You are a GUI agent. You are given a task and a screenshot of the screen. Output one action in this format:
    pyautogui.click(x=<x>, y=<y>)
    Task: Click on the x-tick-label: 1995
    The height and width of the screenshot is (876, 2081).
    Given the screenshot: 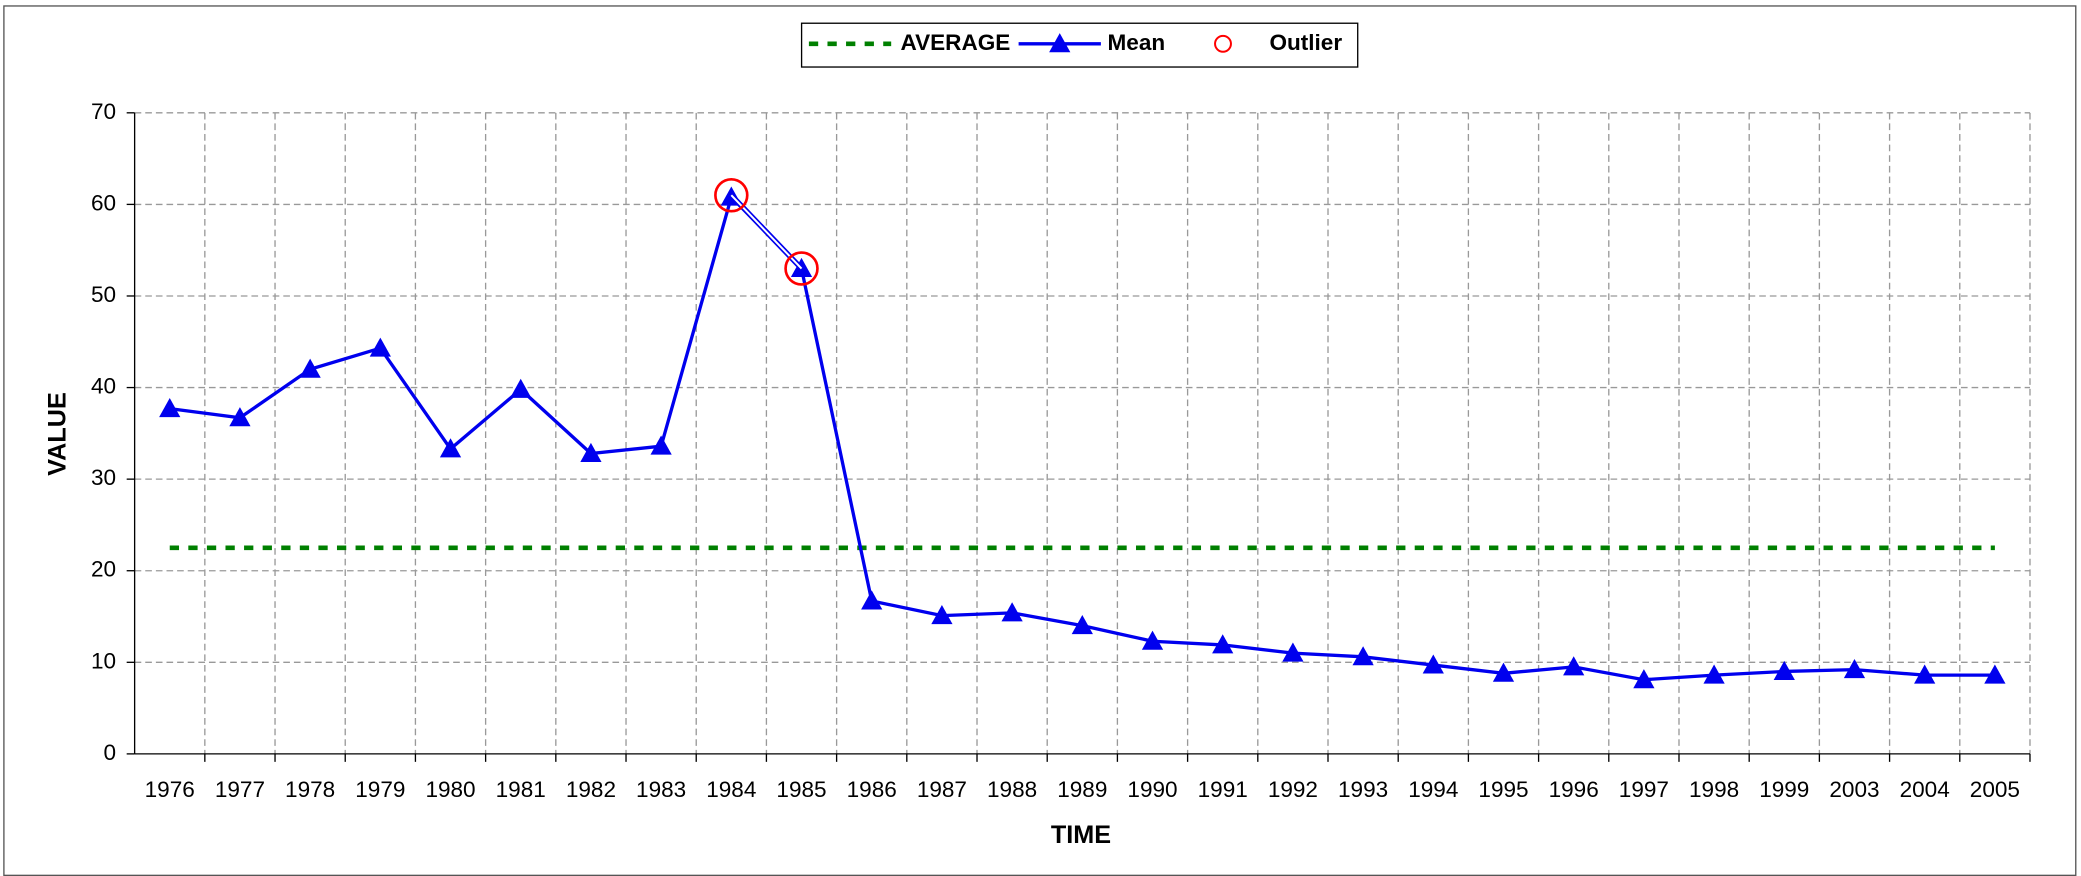 What is the action you would take?
    pyautogui.click(x=1503, y=789)
    